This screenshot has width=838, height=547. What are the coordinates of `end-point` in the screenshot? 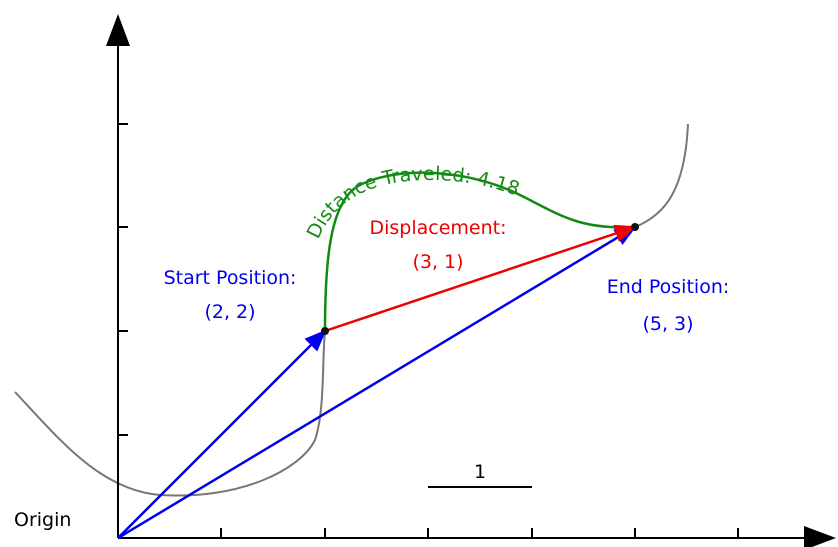 It's located at (635, 227).